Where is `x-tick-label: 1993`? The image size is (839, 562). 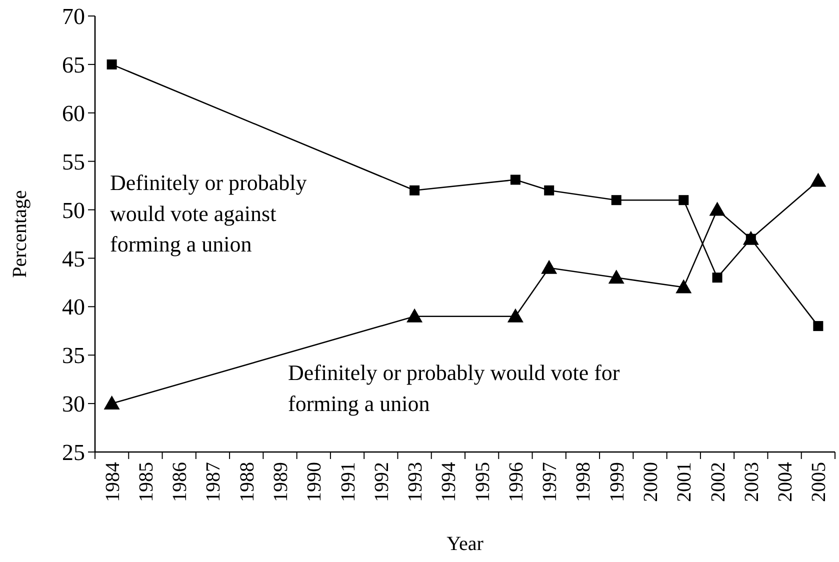 x-tick-label: 1993 is located at coordinates (415, 482).